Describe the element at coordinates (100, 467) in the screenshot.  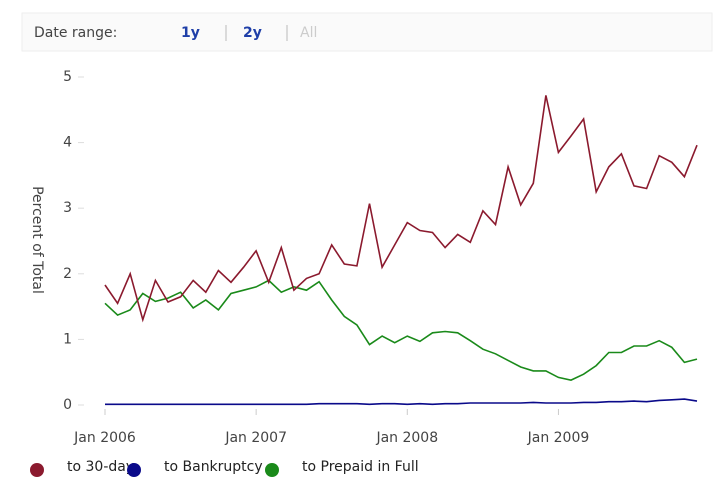
I see `legend-label: to 30-day` at that location.